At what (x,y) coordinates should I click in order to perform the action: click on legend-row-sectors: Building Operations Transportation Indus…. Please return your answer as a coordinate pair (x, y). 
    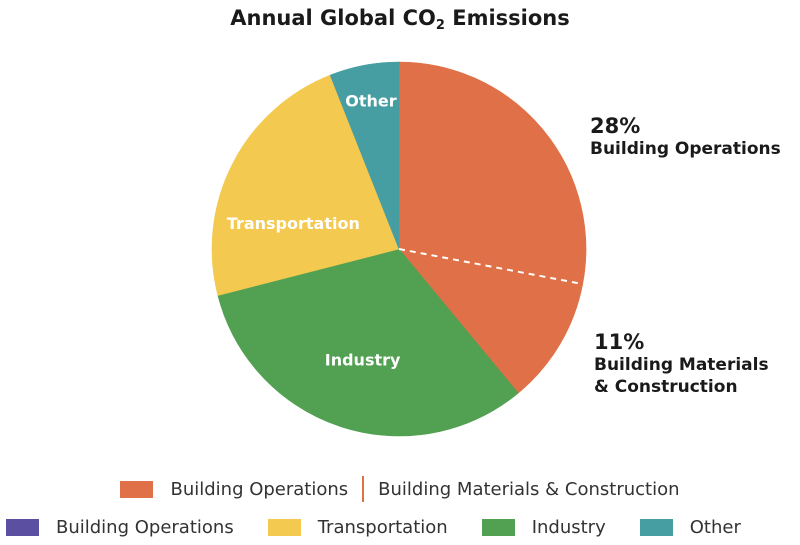
    Looking at the image, I should click on (400, 527).